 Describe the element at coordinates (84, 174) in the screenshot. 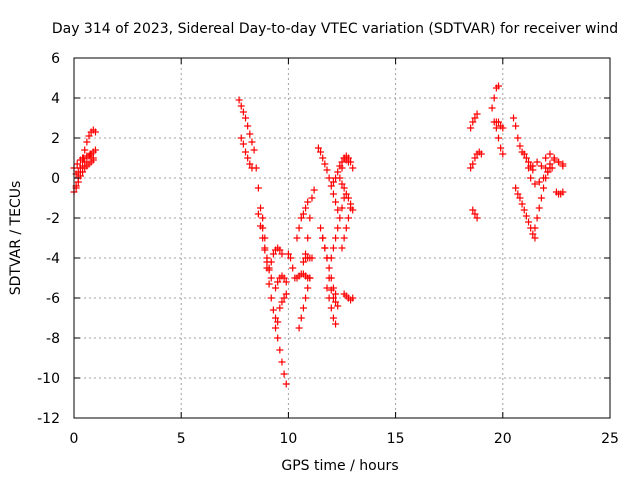

I see `series-arc-00c` at that location.